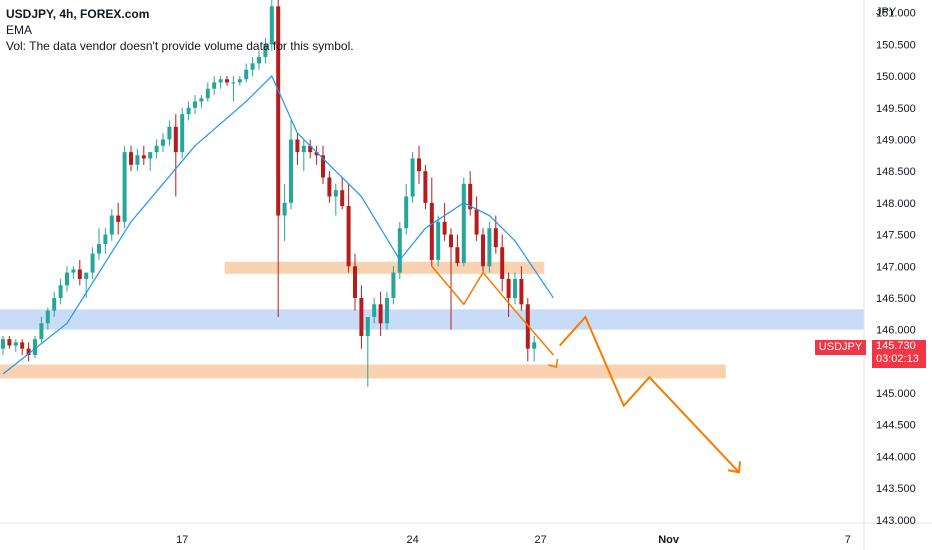 Image resolution: width=932 pixels, height=550 pixels. Describe the element at coordinates (840, 347) in the screenshot. I see `symbol-tag: USDJPY` at that location.